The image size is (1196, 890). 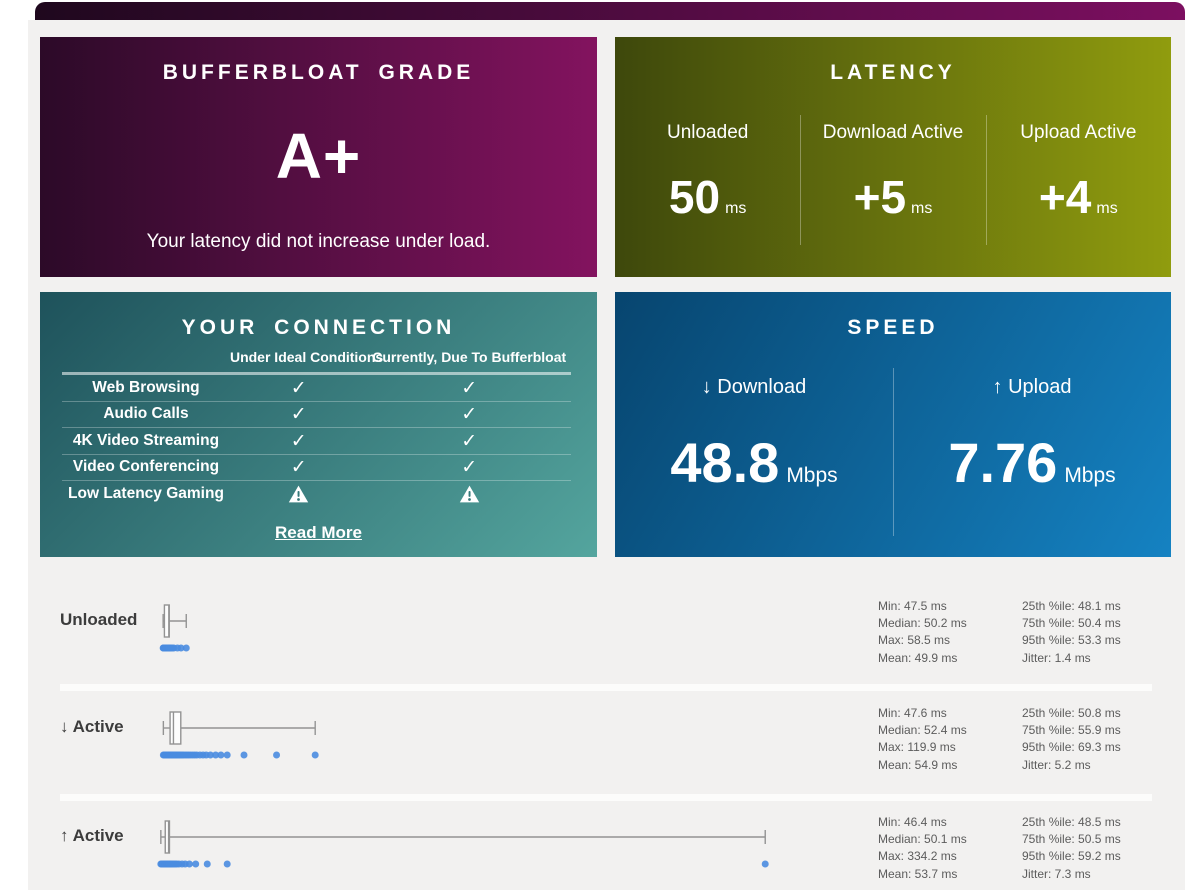 I want to click on stat-item: 95th %ile: 69.3 ms, so click(x=1071, y=747).